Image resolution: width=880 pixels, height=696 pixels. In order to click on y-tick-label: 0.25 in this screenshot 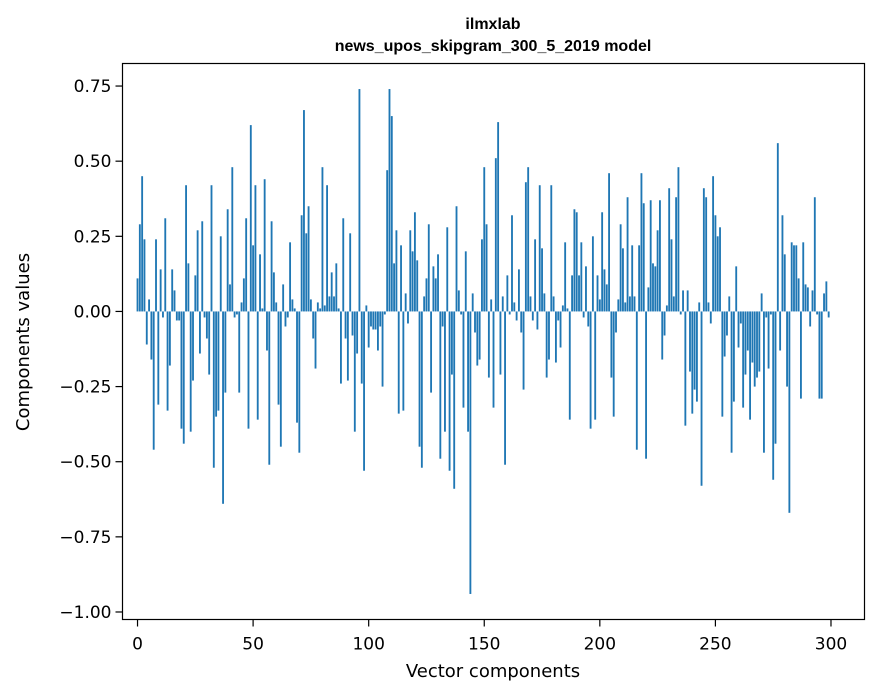, I will do `click(93, 237)`.